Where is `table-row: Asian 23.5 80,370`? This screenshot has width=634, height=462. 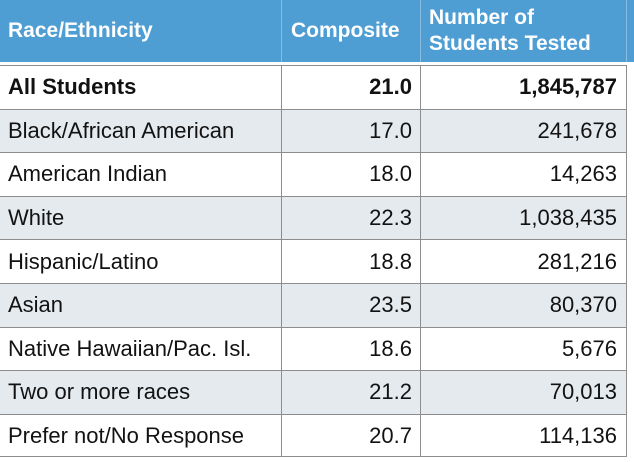 table-row: Asian 23.5 80,370 is located at coordinates (317, 304).